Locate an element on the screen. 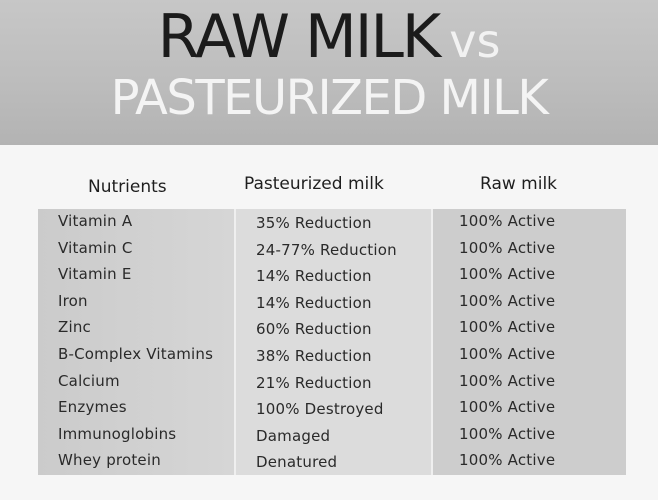 The height and width of the screenshot is (500, 658). cell-pasteurized: 100% Destroyed is located at coordinates (320, 409).